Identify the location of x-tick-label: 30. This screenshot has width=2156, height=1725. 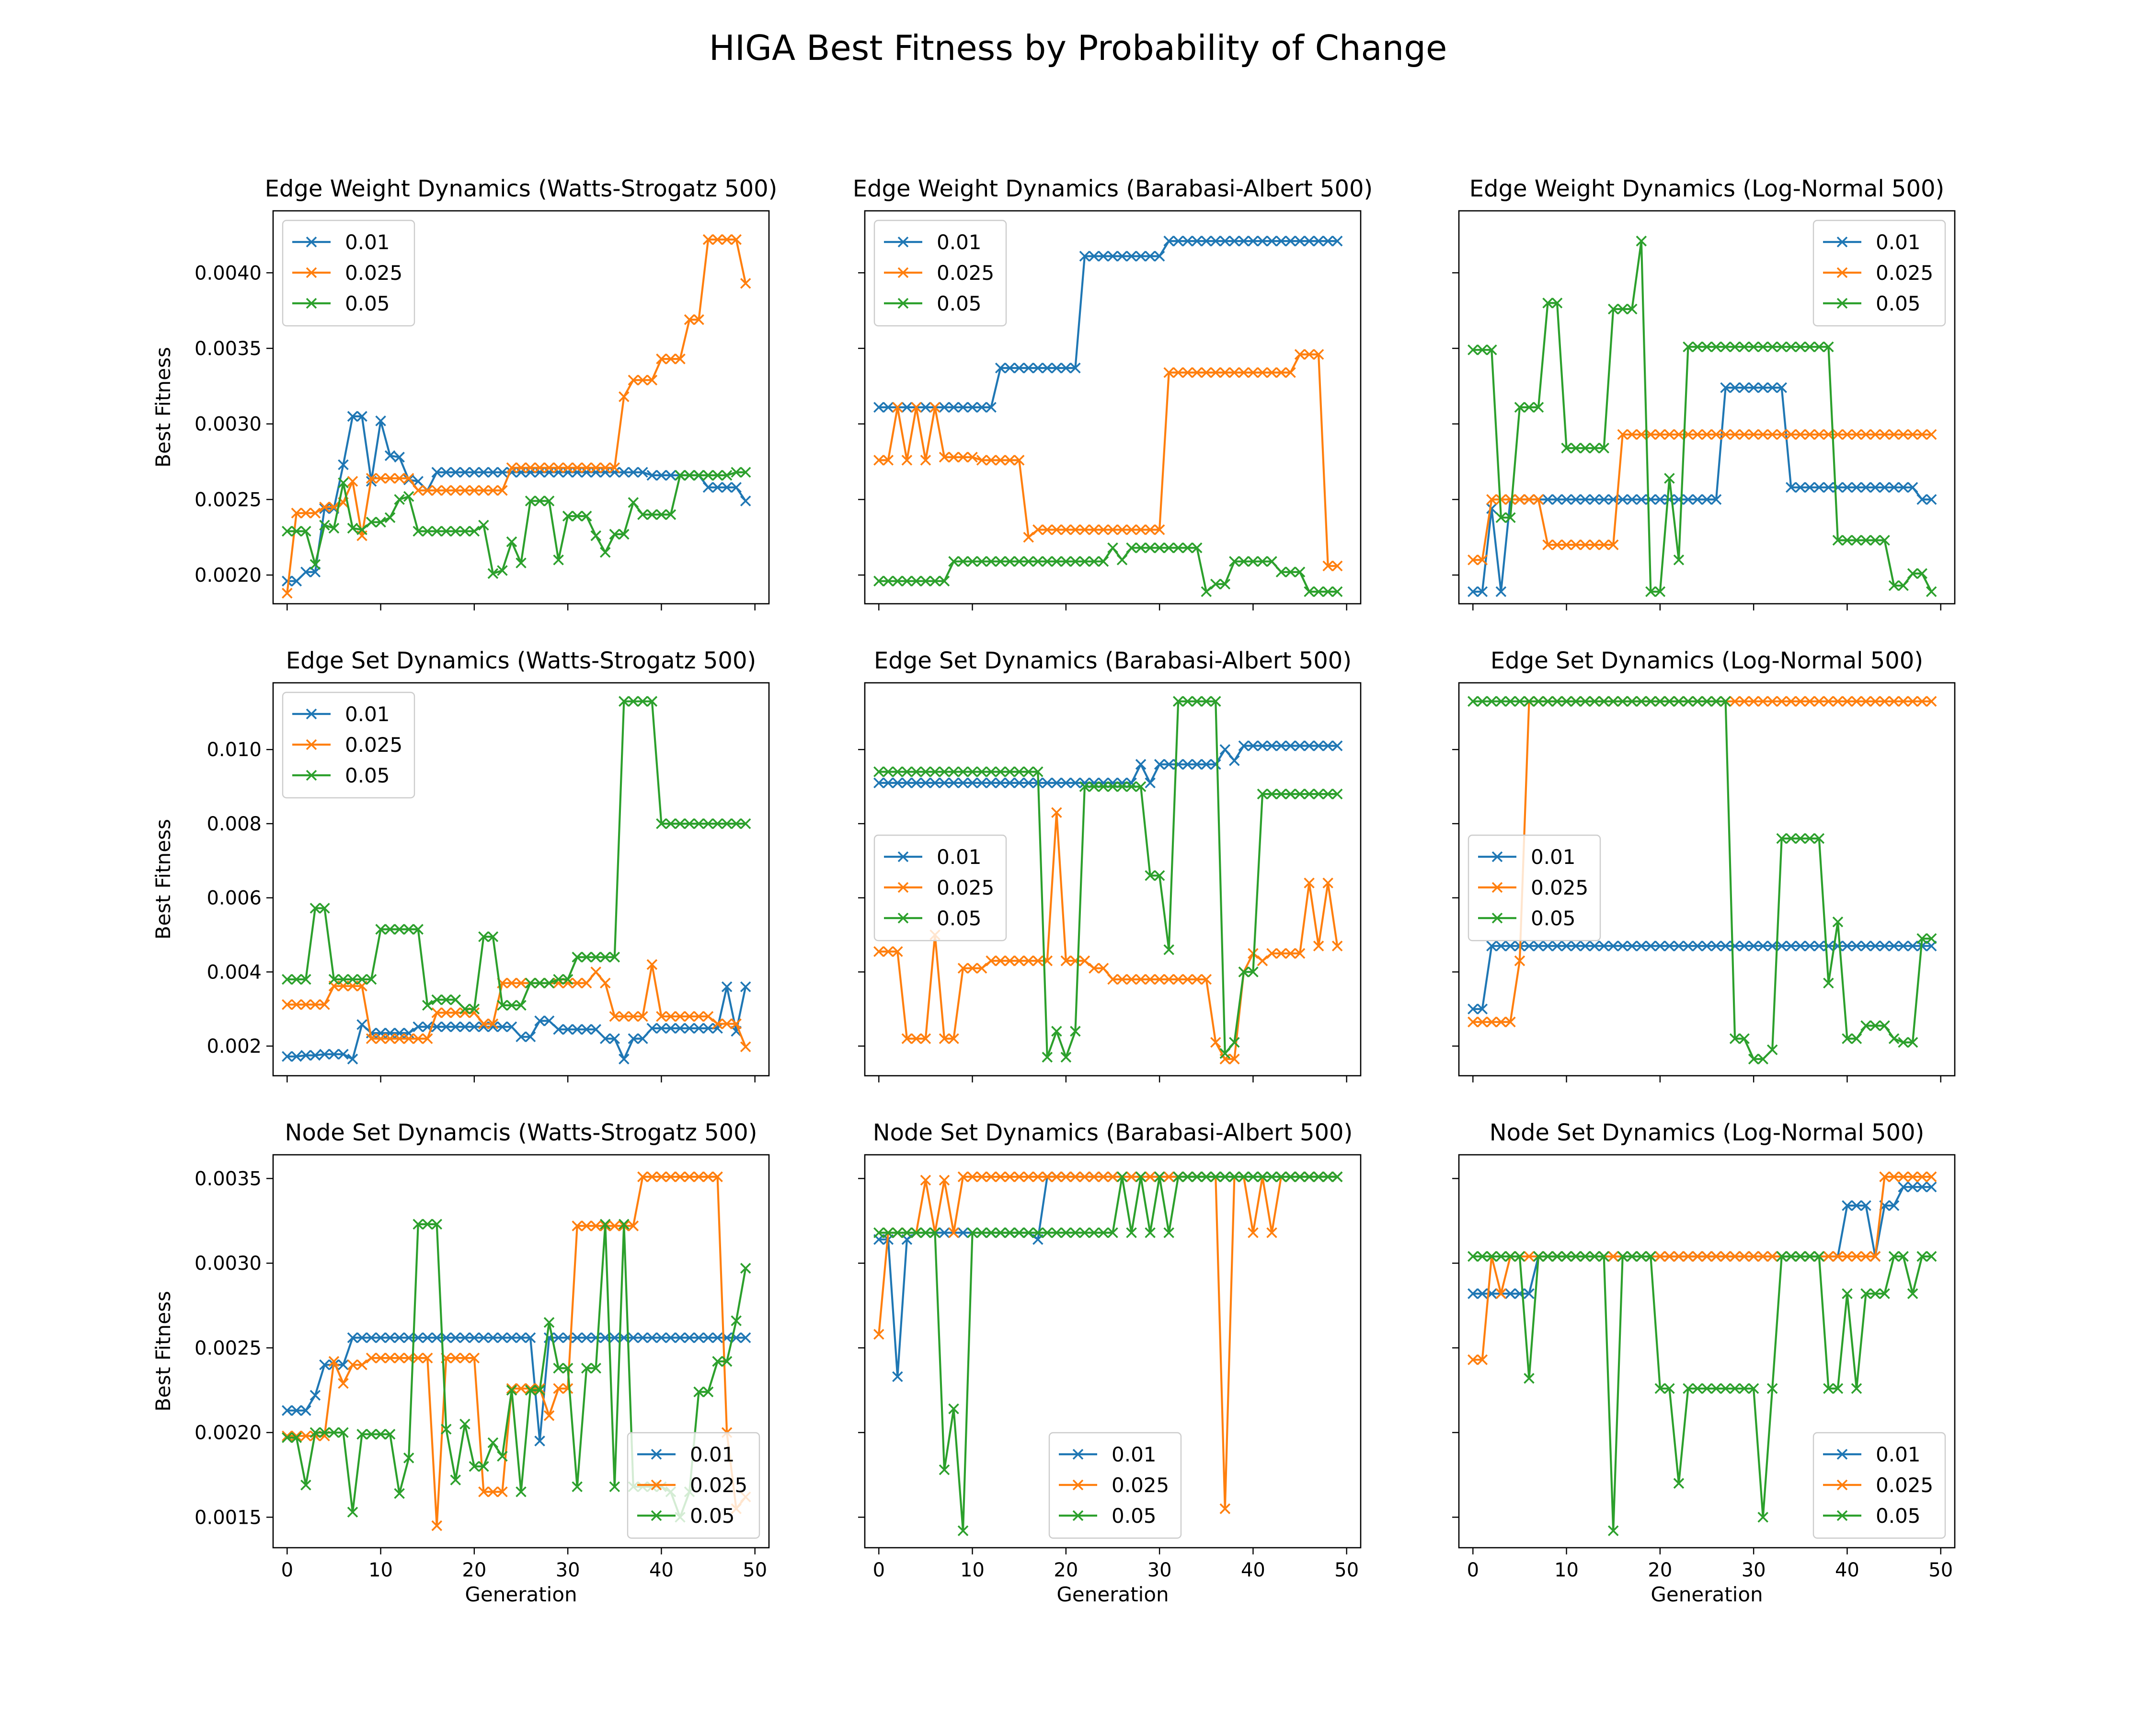
(1754, 1570).